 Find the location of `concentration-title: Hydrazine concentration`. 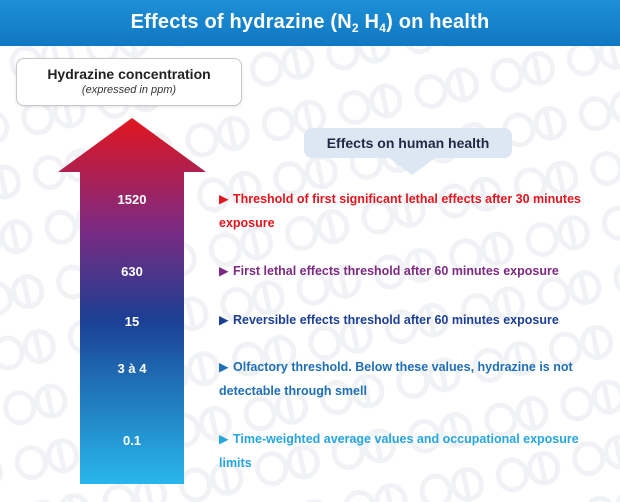

concentration-title: Hydrazine concentration is located at coordinates (129, 74).